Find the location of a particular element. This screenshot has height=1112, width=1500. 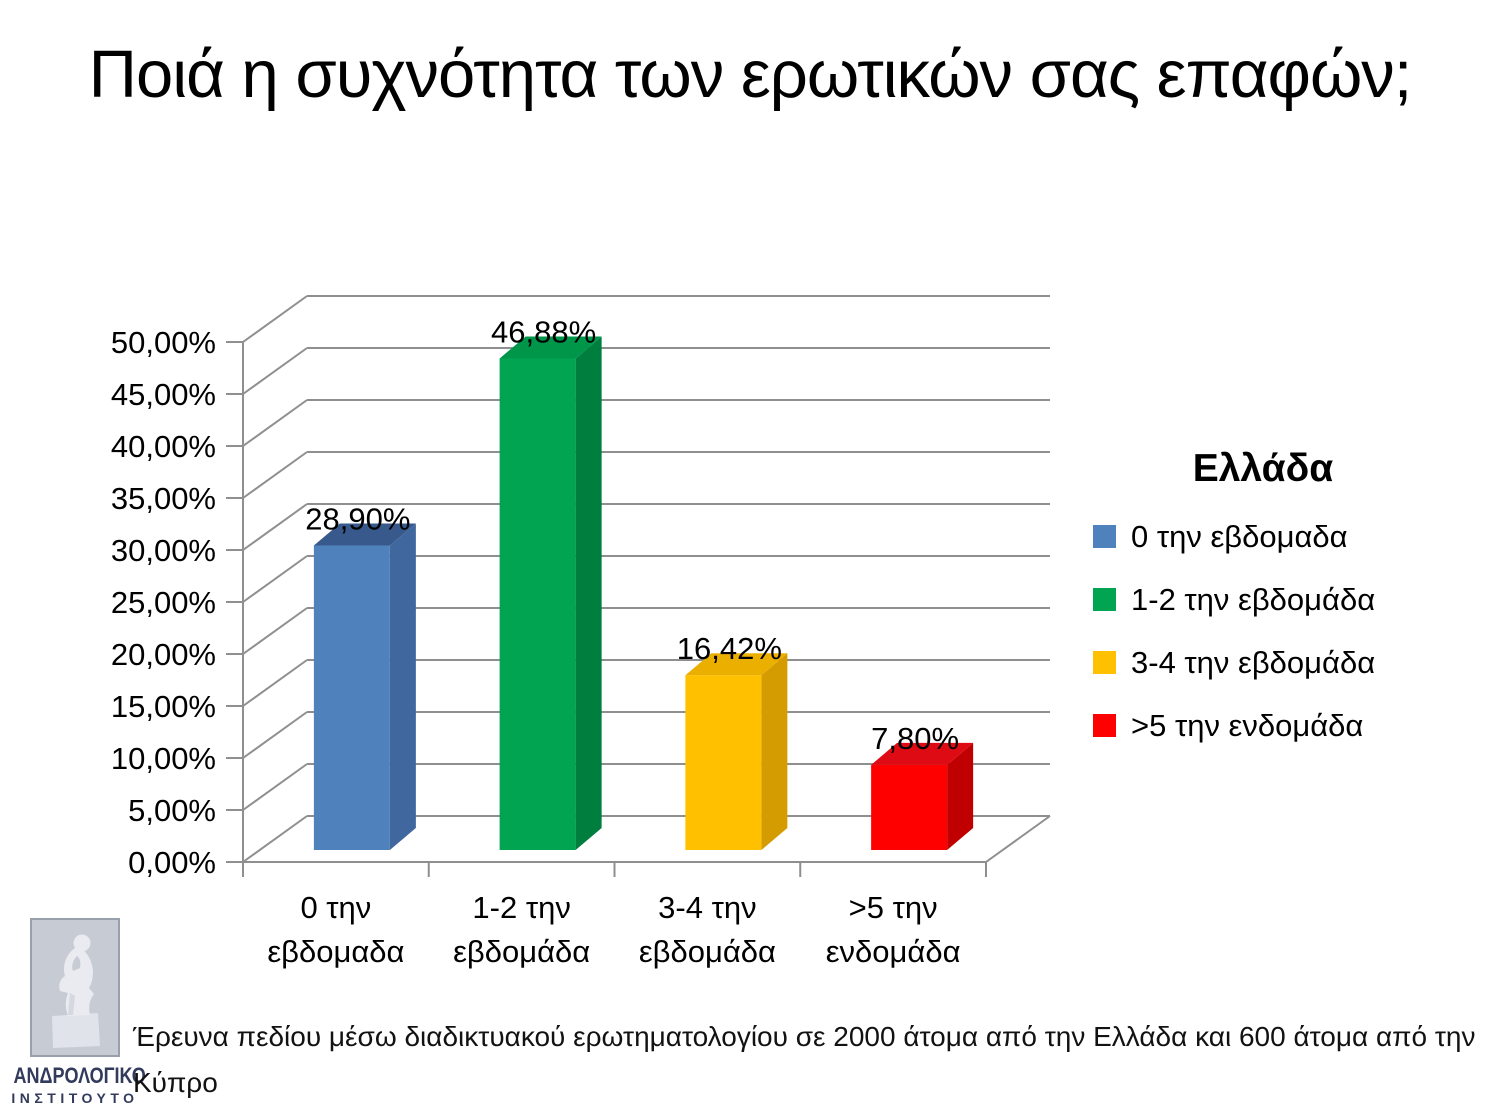

y-axis-label: 25,00% is located at coordinates (163, 602).